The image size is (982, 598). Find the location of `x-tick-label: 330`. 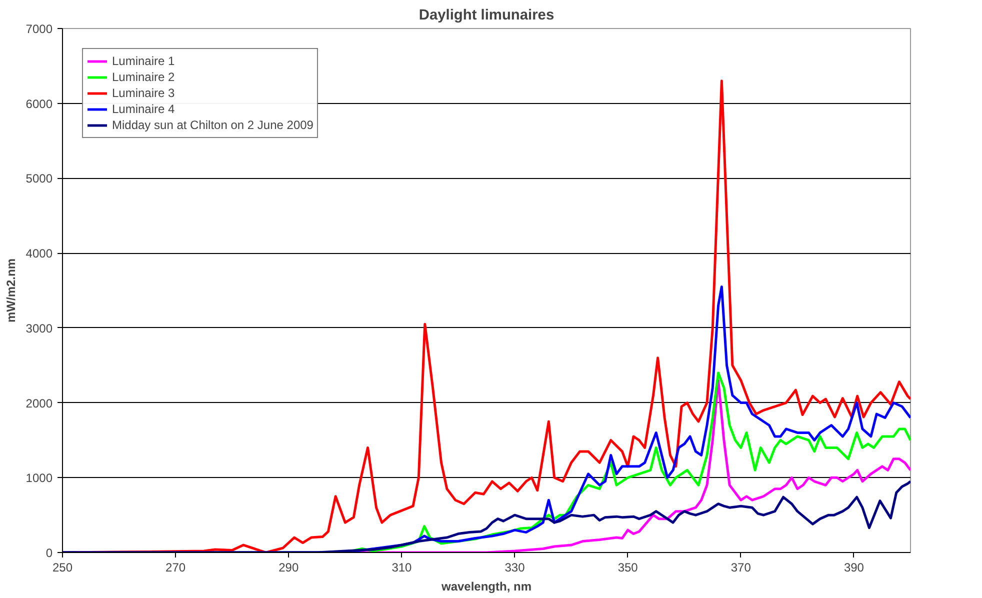

x-tick-label: 330 is located at coordinates (515, 567).